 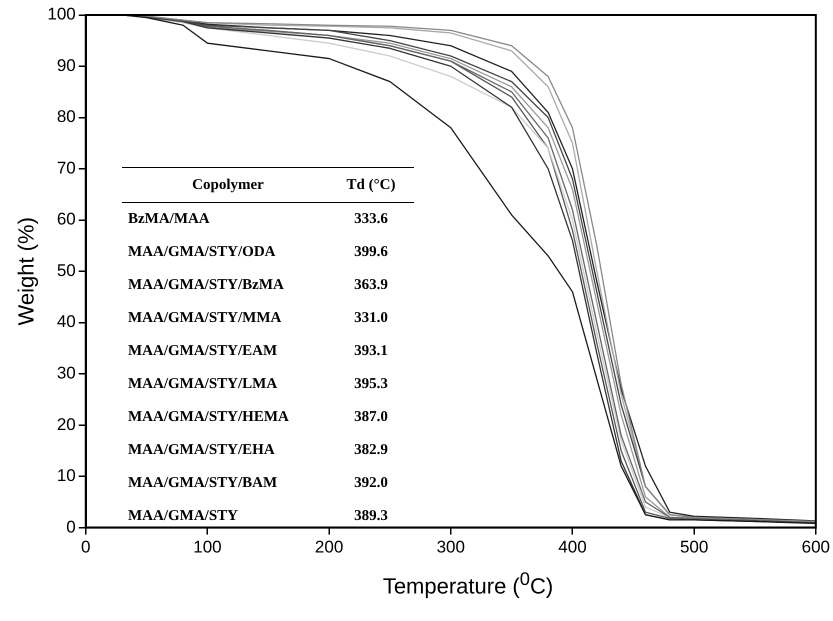 What do you see at coordinates (66, 219) in the screenshot?
I see `y-tick-label: 60` at bounding box center [66, 219].